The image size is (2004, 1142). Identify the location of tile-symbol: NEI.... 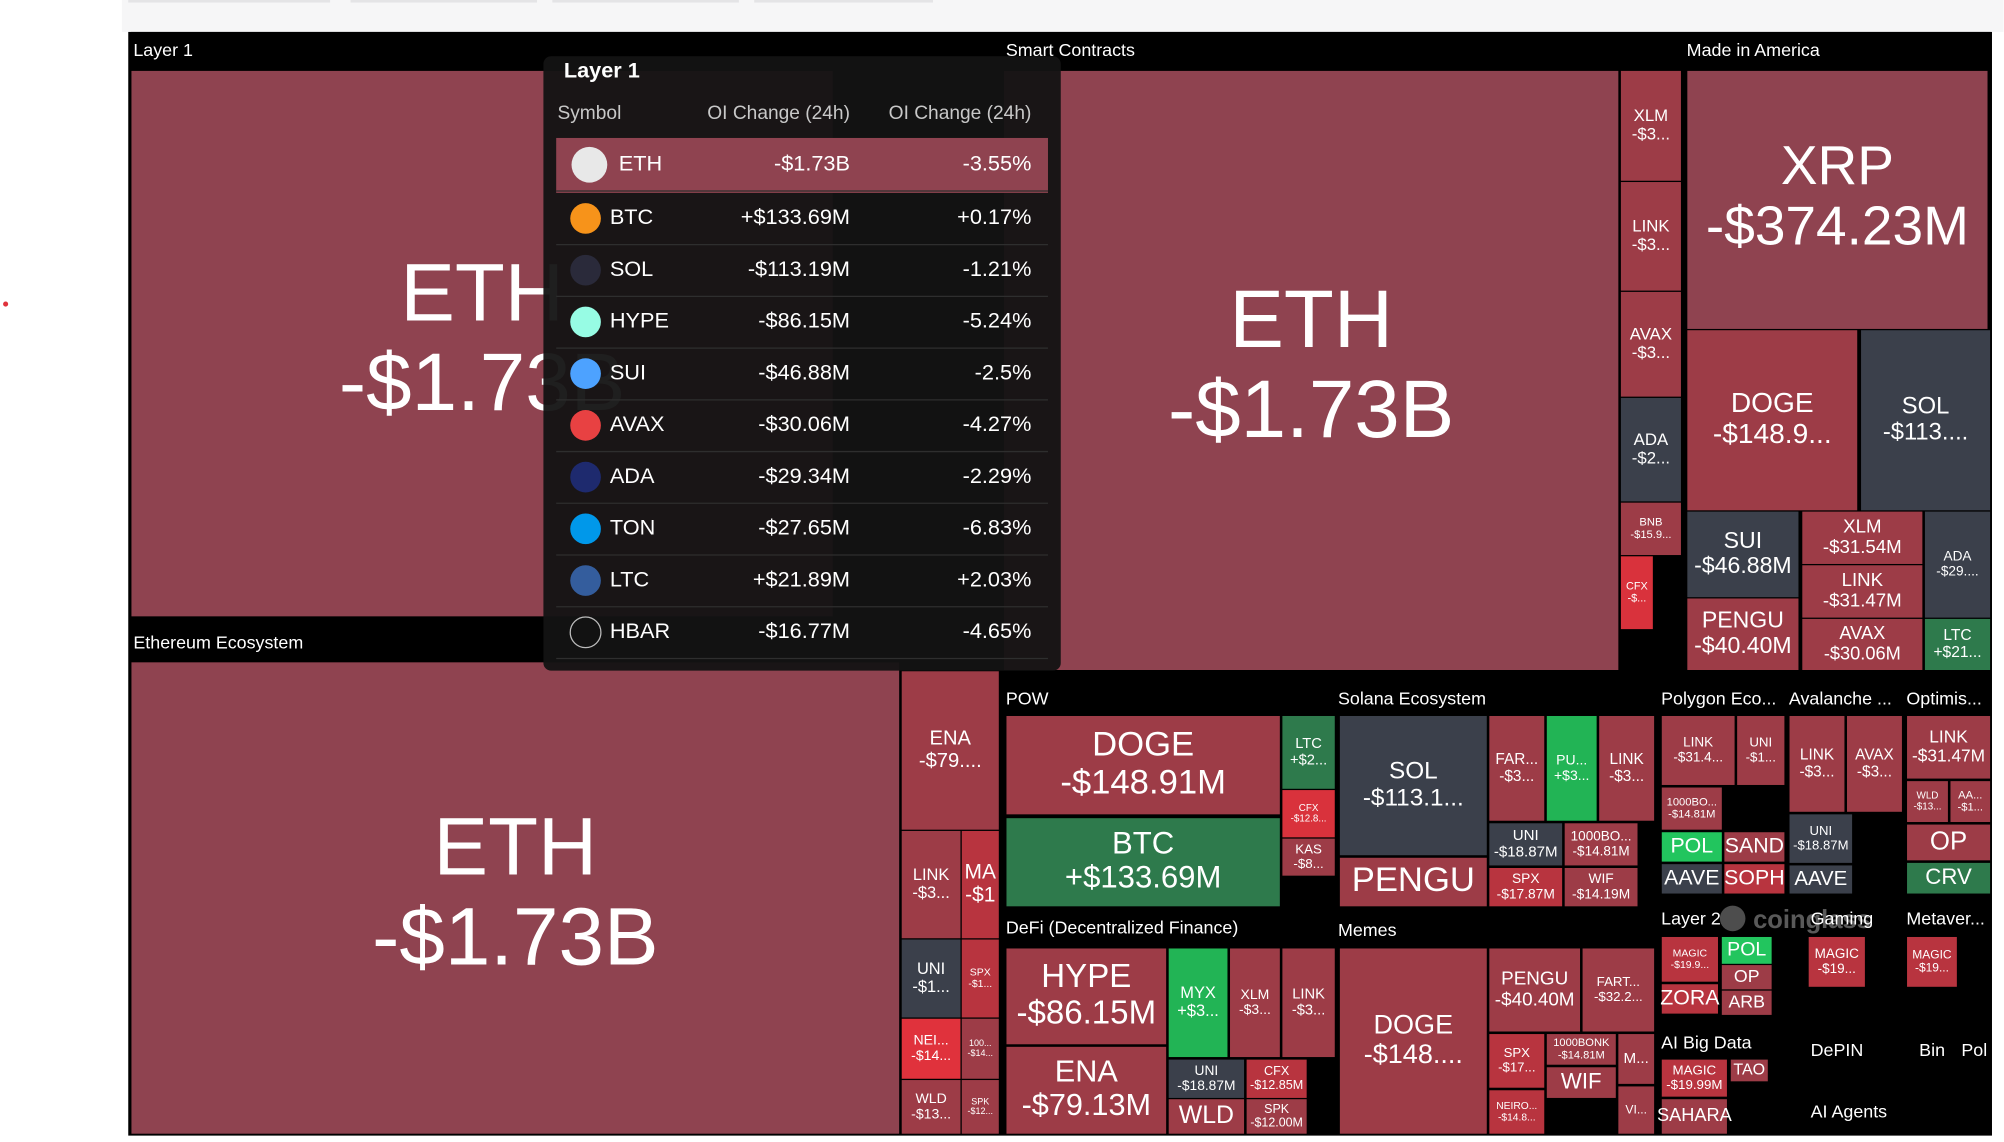
(931, 1040).